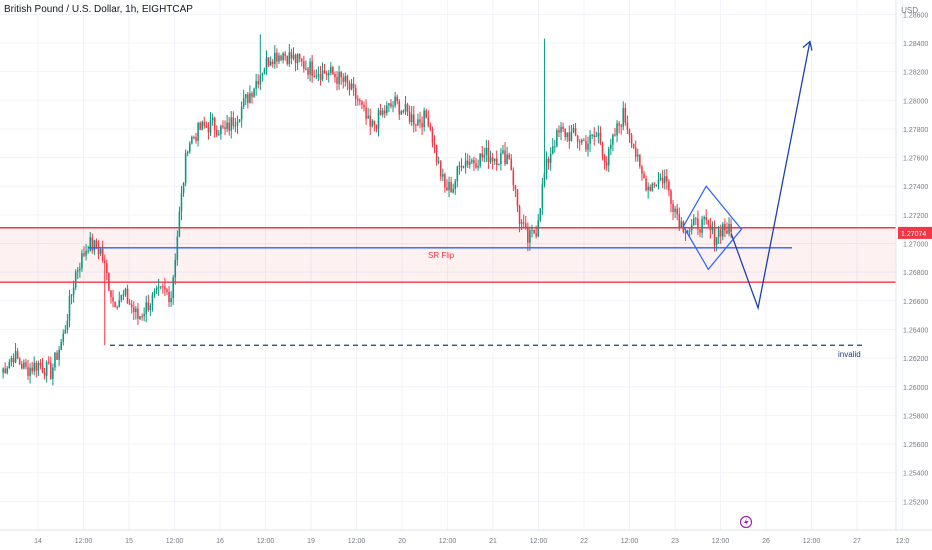  What do you see at coordinates (402, 541) in the screenshot?
I see `x-tick-label: 20` at bounding box center [402, 541].